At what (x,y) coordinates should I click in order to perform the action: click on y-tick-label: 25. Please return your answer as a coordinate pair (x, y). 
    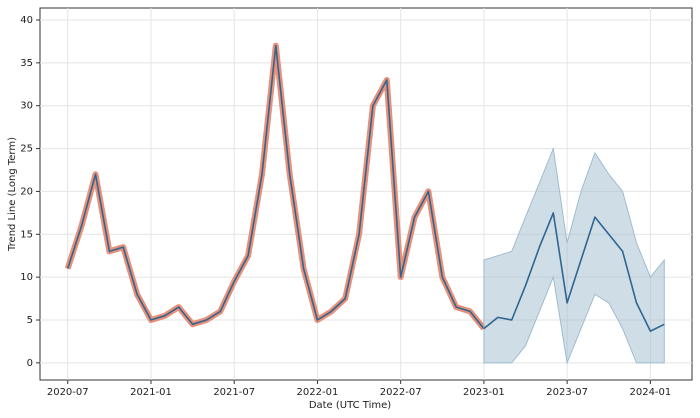
    Looking at the image, I should click on (26, 149).